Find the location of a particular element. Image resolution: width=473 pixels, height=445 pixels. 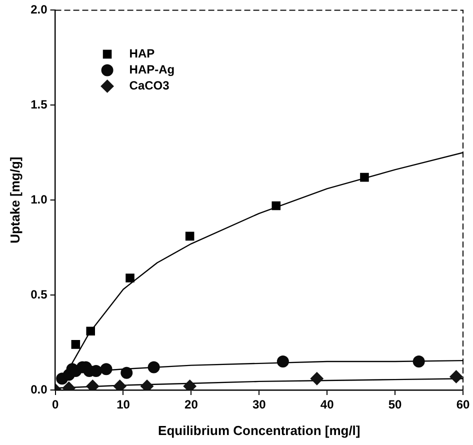

legend-label: CaCO3 is located at coordinates (149, 85).